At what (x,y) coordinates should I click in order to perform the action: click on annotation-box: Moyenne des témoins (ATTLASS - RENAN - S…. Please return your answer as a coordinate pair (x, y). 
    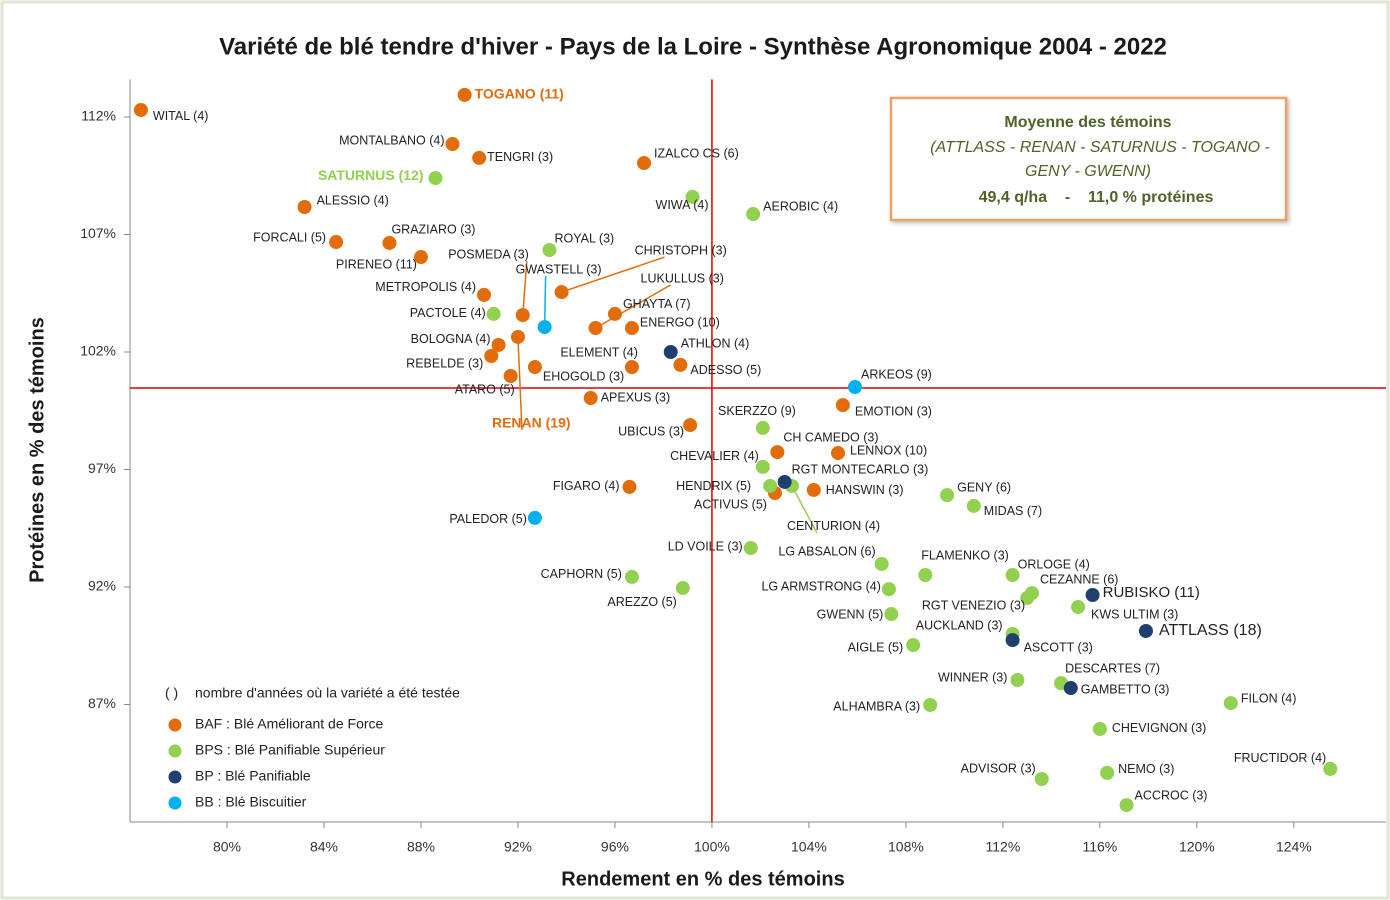
    Looking at the image, I should click on (1088, 159).